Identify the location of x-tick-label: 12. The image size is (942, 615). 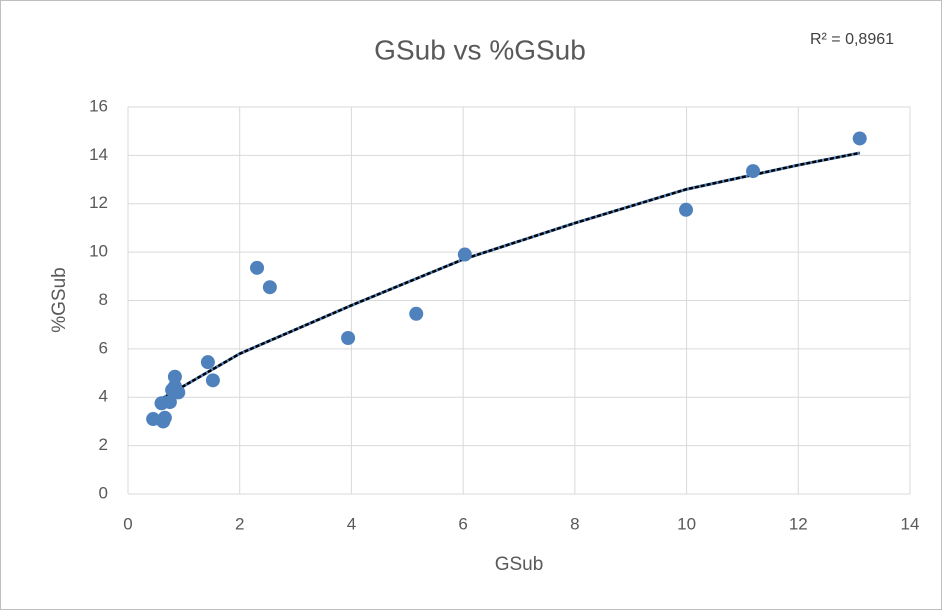
(798, 523).